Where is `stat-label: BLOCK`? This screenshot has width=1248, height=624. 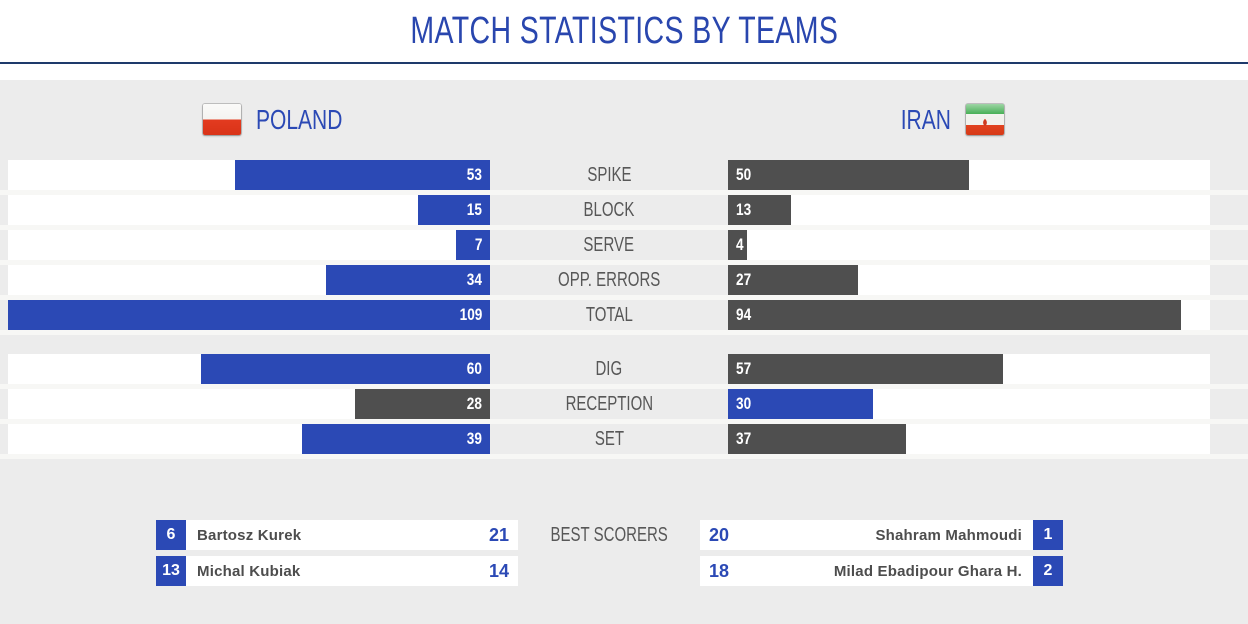 stat-label: BLOCK is located at coordinates (609, 210).